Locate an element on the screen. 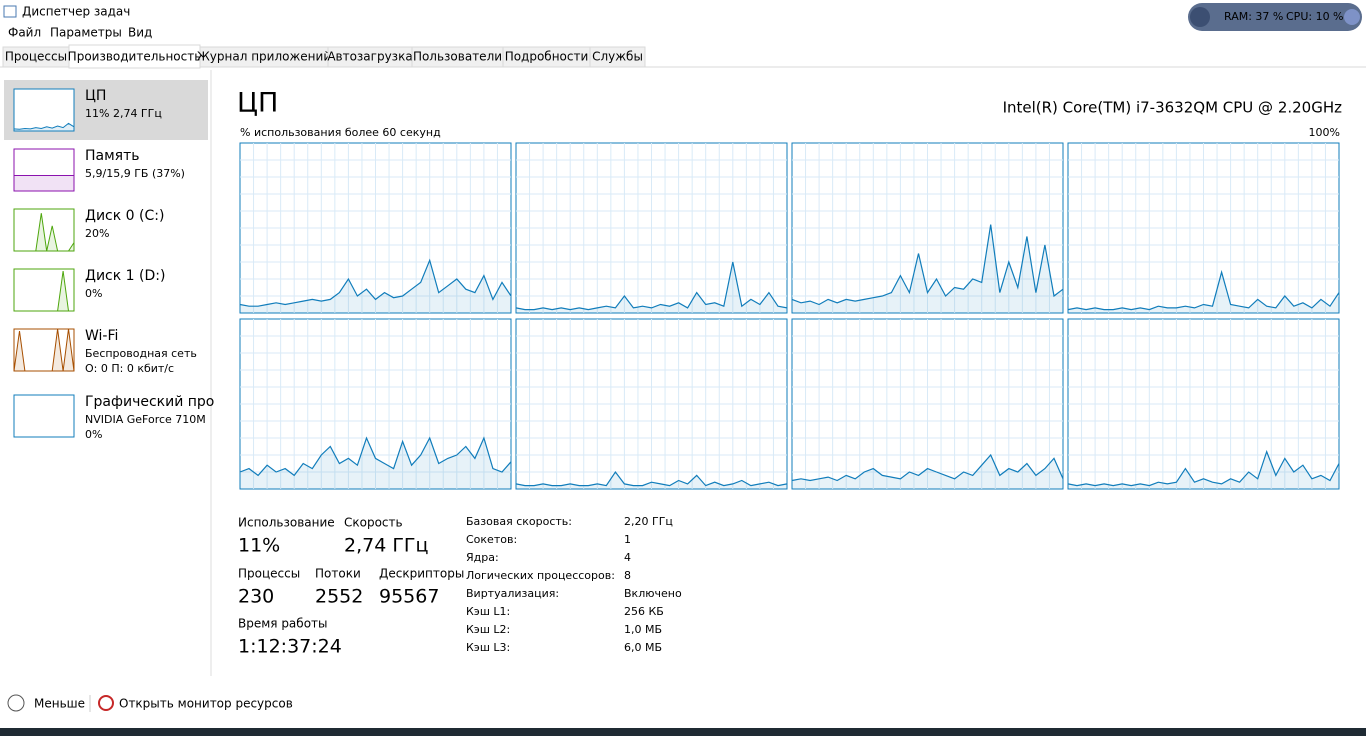 This screenshot has height=736, width=1366. spec-label: Кэш L1: is located at coordinates (488, 611).